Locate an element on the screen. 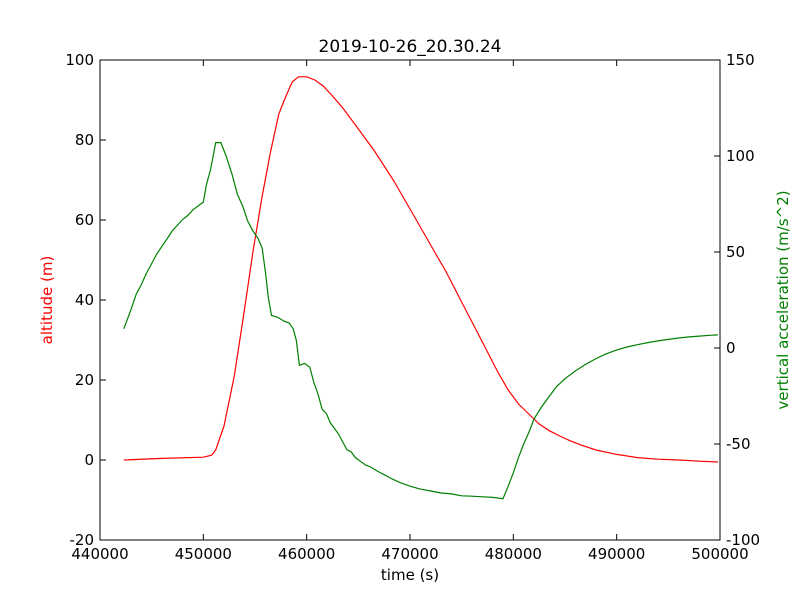 Image resolution: width=800 pixels, height=600 pixels. right-y-axis-label: vertical acceleration (m/s^2) is located at coordinates (783, 299).